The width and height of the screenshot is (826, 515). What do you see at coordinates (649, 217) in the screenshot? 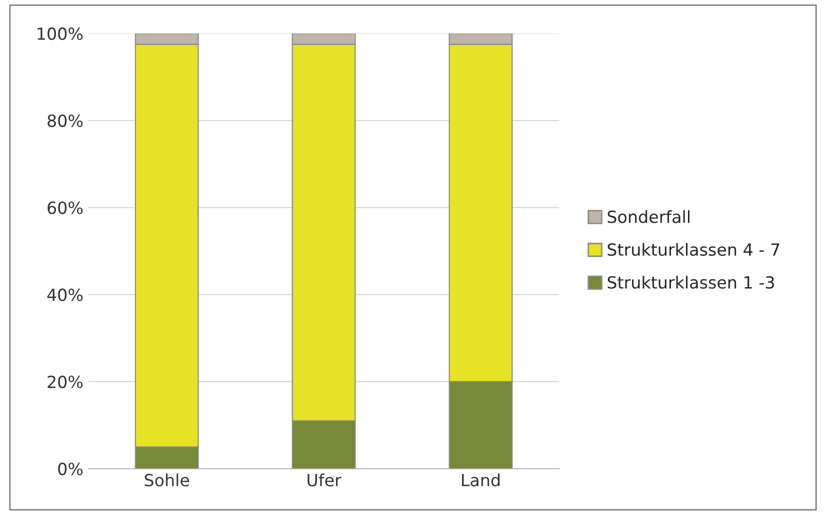
I see `legend-label: Sonderfall` at bounding box center [649, 217].